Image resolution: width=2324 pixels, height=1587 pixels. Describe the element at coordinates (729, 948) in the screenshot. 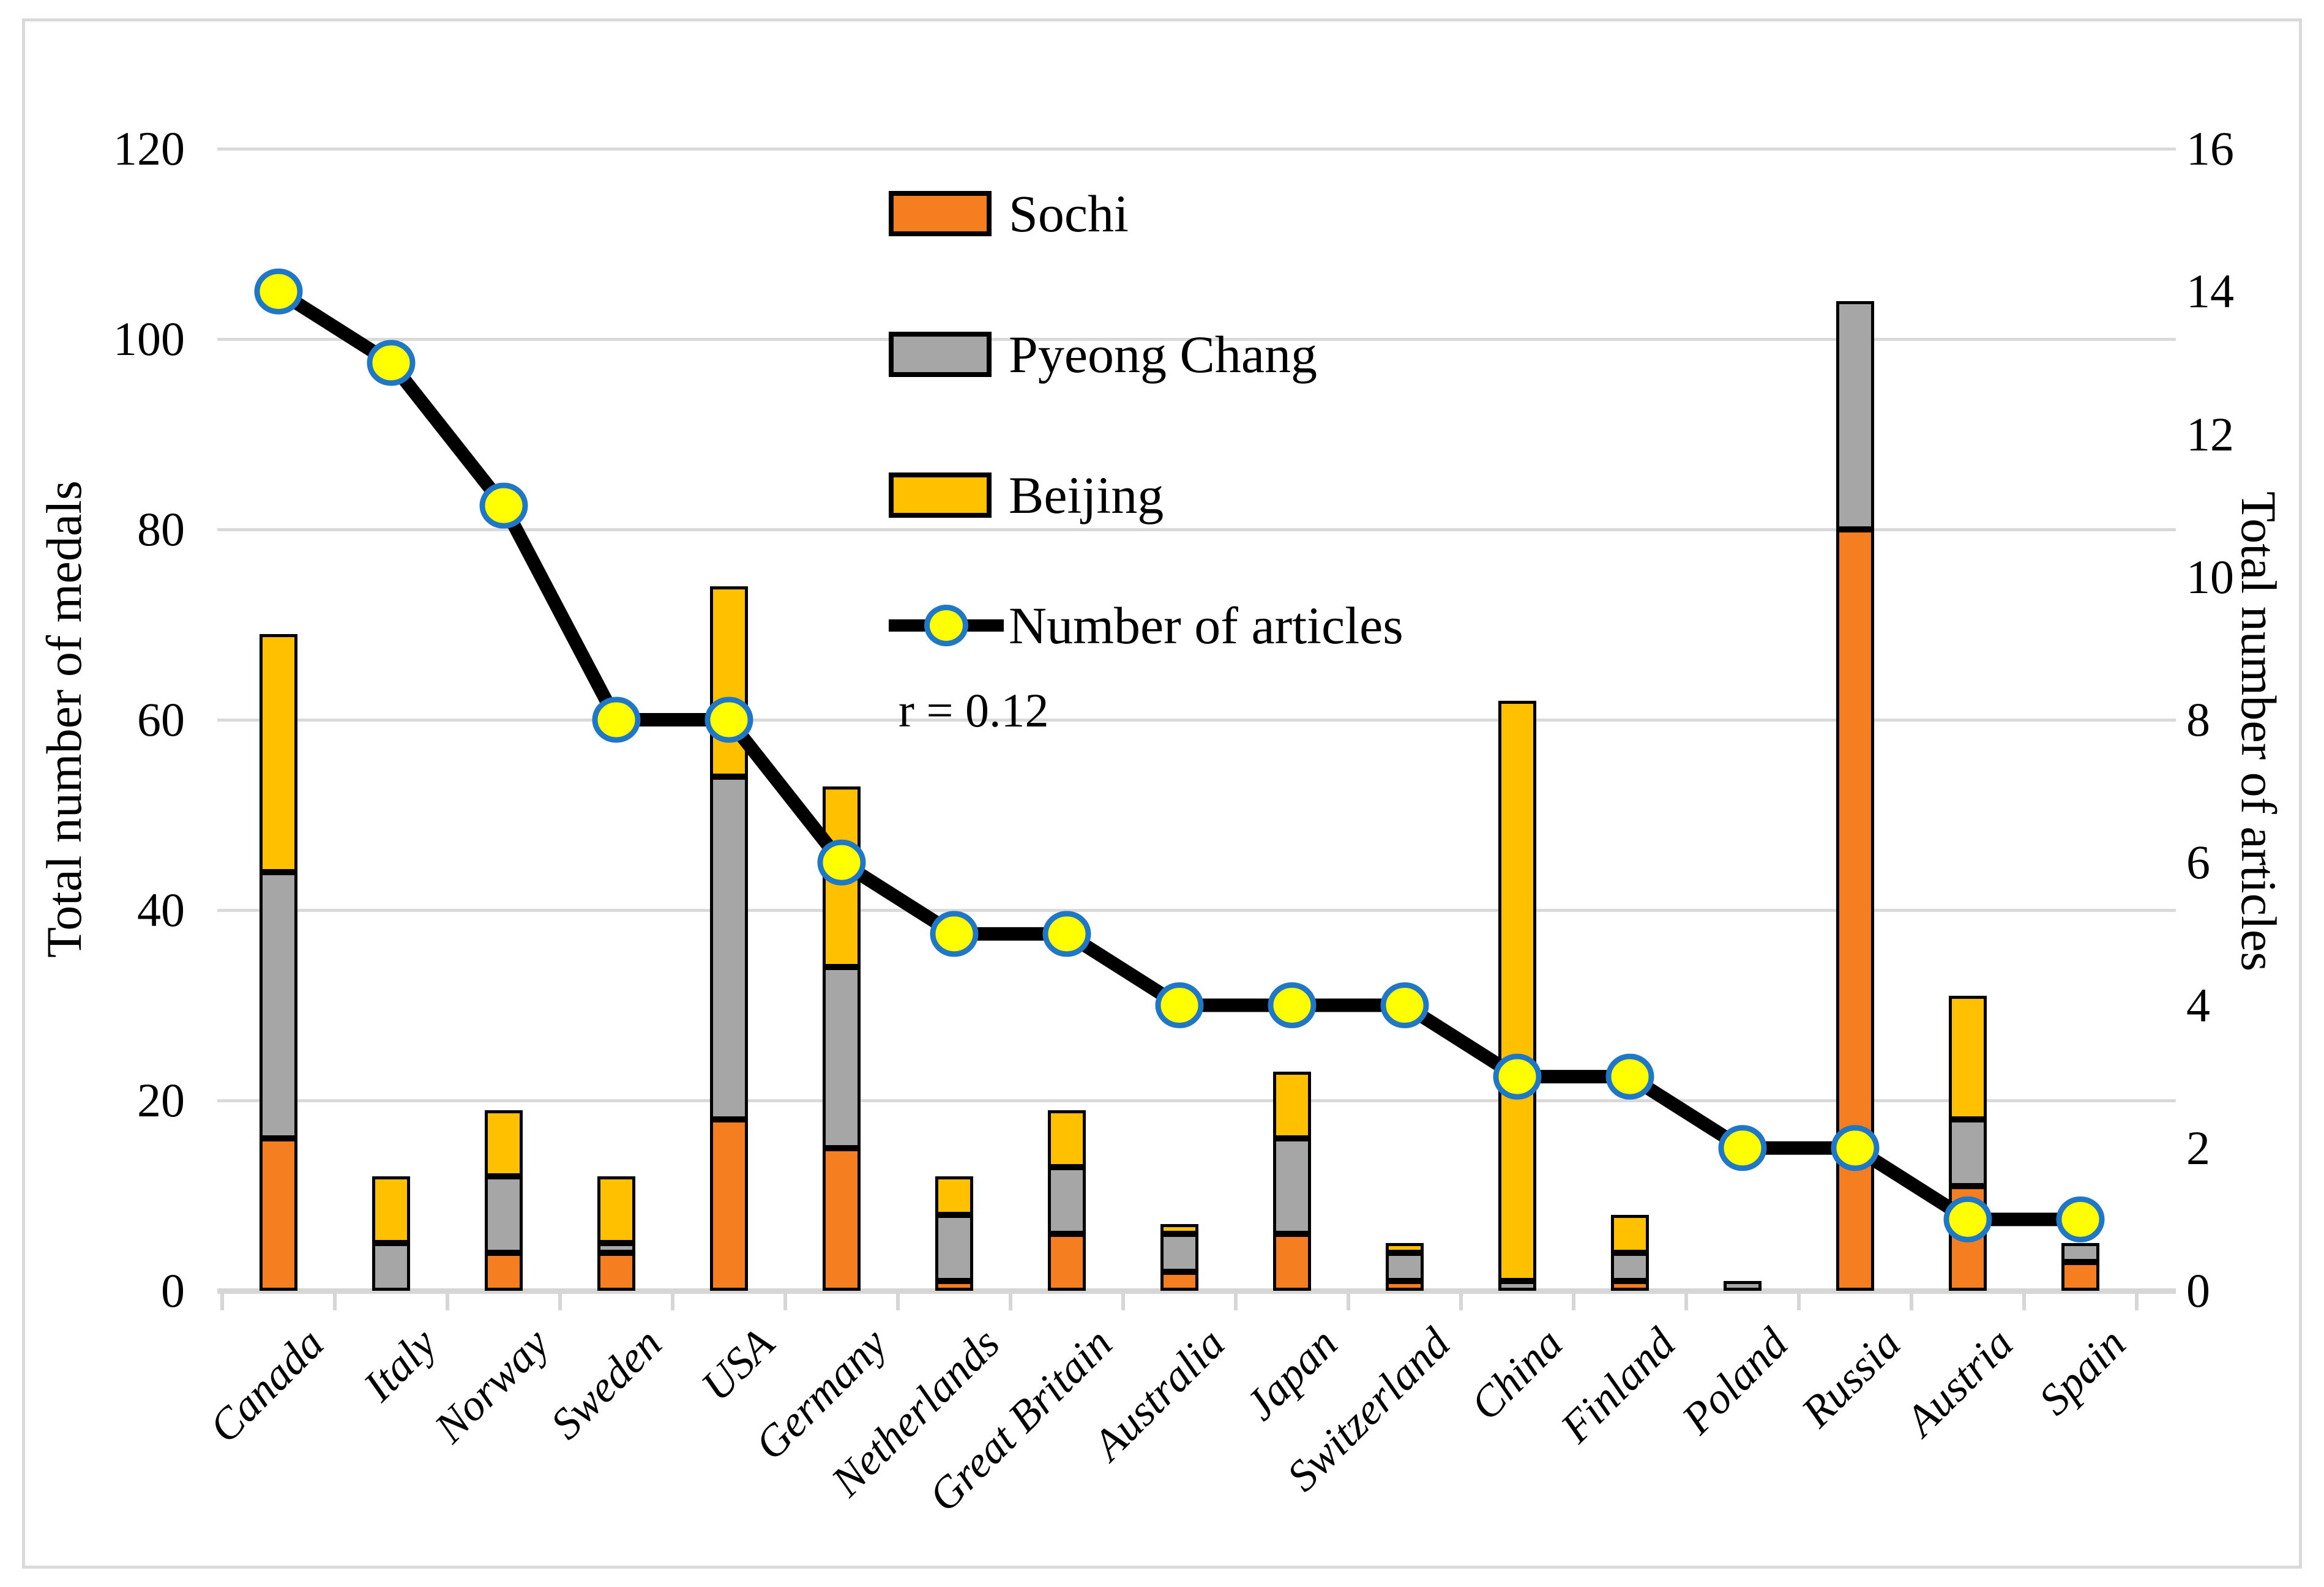

I see `bar-segment-pyeong-chang-usa` at that location.